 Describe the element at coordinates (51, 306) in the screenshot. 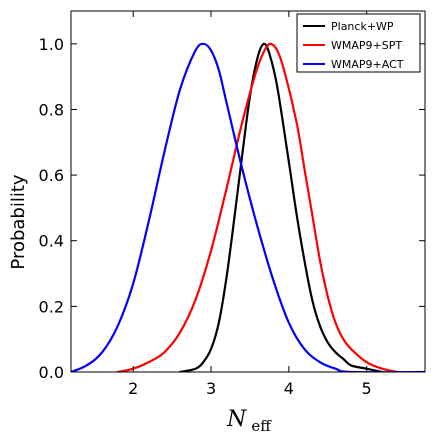

I see `y-tick-label: 0.2` at that location.